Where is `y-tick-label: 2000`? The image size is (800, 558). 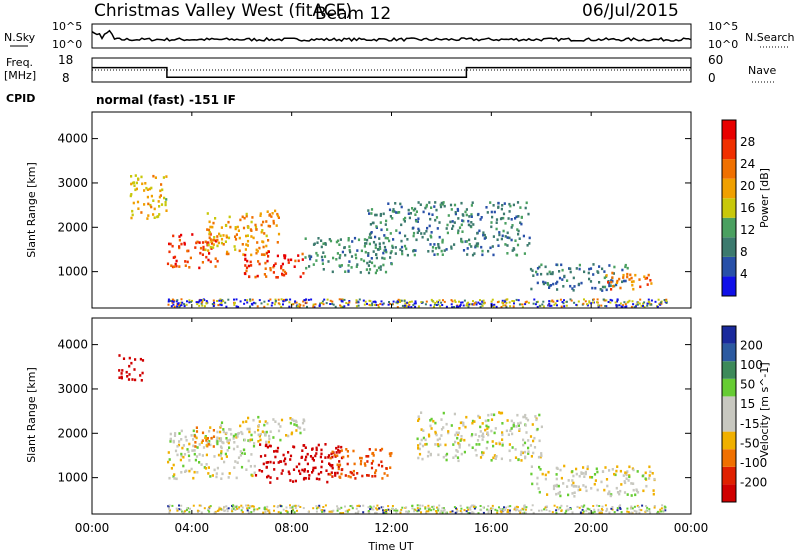 y-tick-label: 2000 is located at coordinates (72, 433).